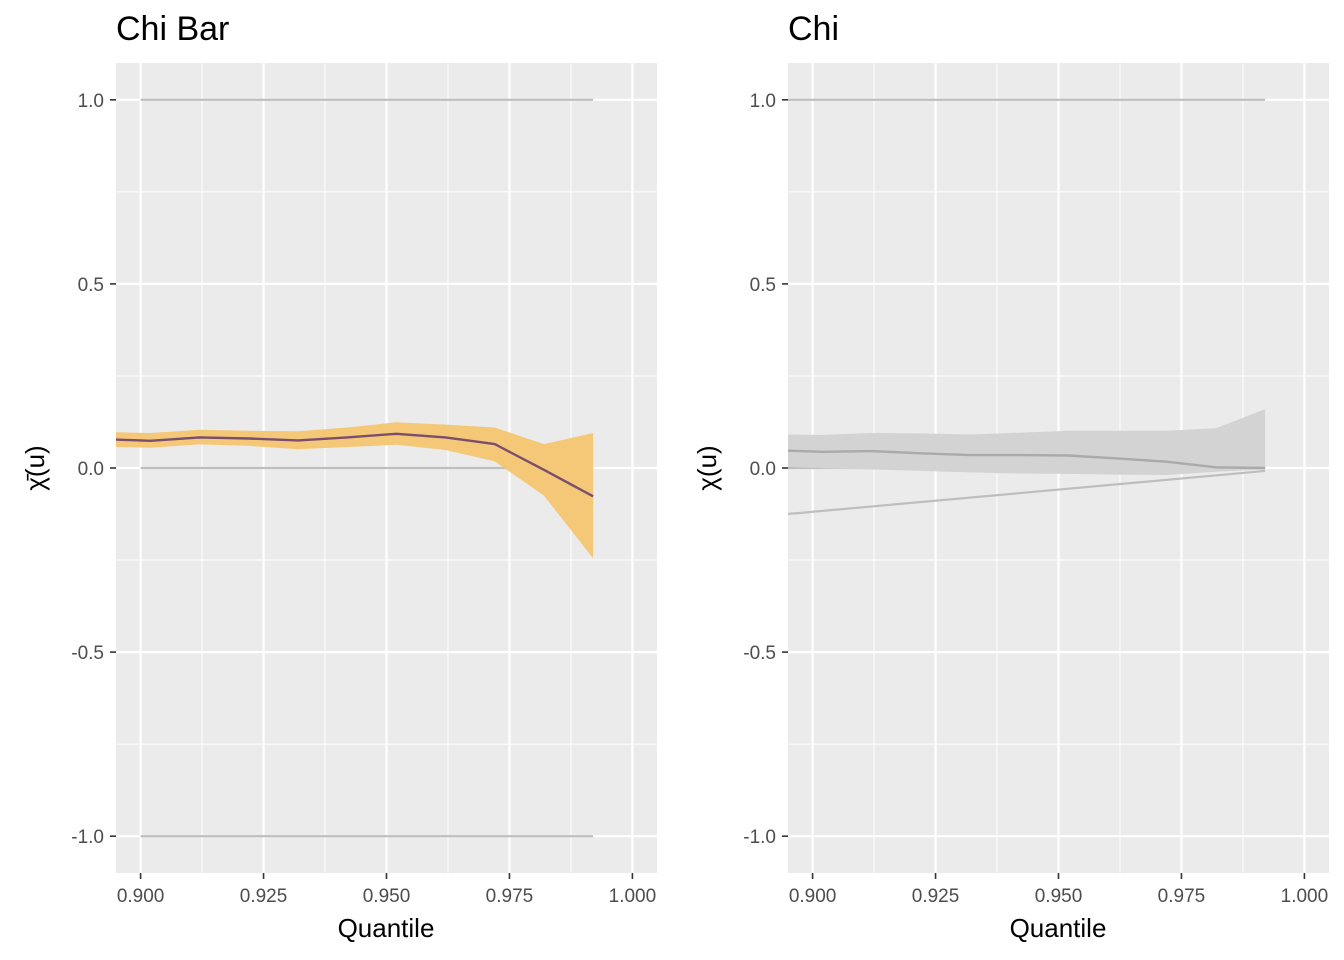 This screenshot has width=1344, height=960. Describe the element at coordinates (763, 469) in the screenshot. I see `chi-y-tick-label: 0.0` at that location.